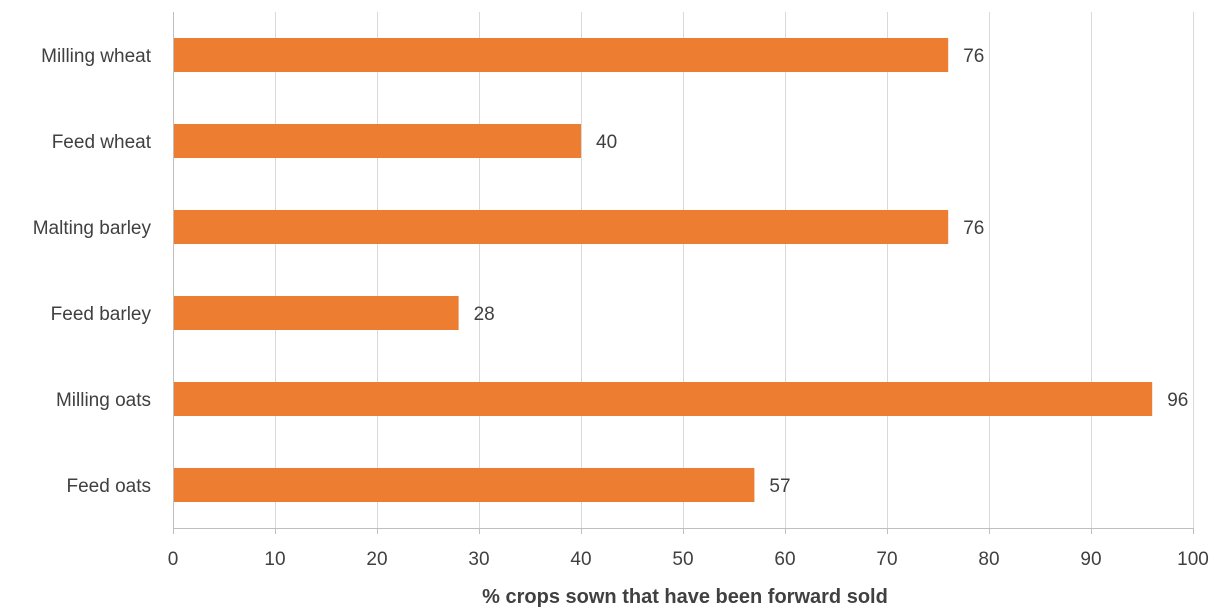 This screenshot has height=609, width=1224. What do you see at coordinates (784, 559) in the screenshot?
I see `x-tick-label: 60` at bounding box center [784, 559].